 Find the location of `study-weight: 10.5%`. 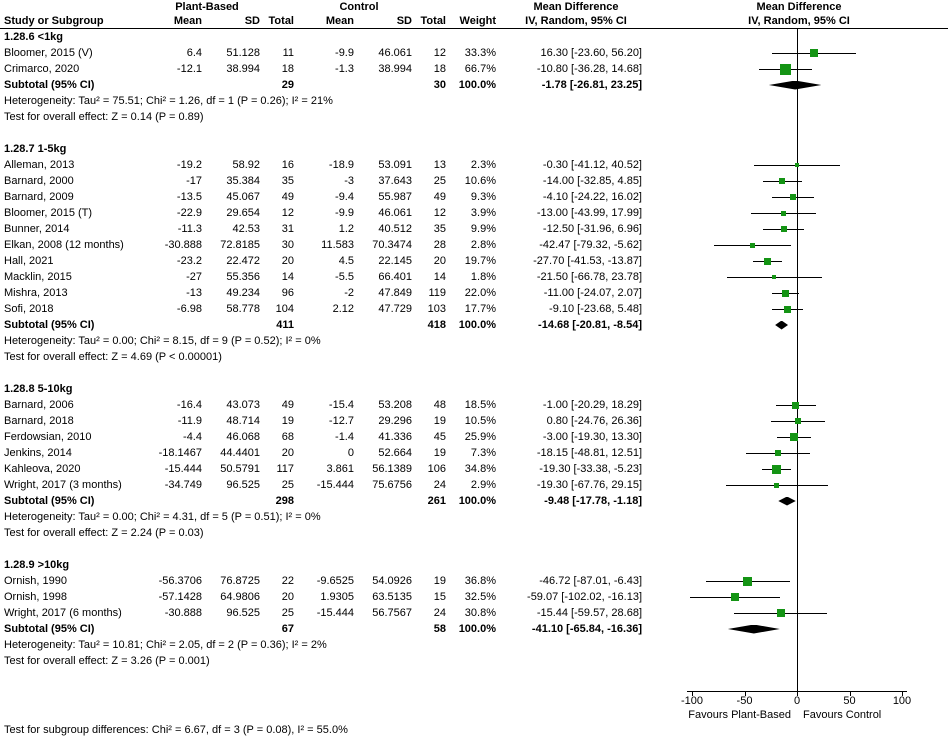

study-weight: 10.5% is located at coordinates (480, 420).